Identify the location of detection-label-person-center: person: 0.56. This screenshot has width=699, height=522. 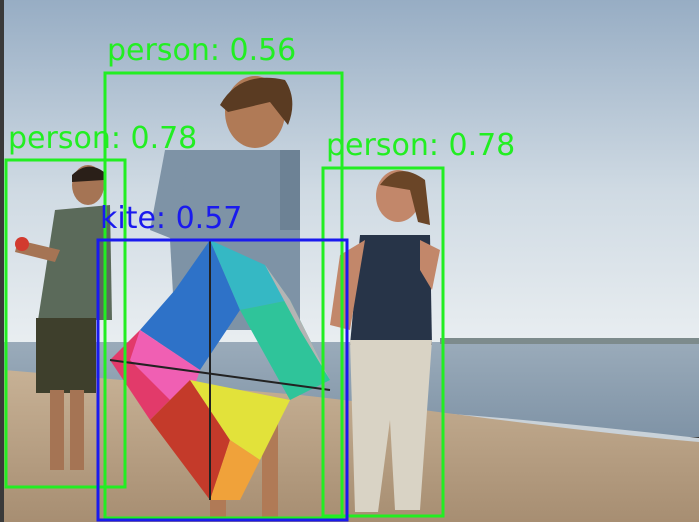
(201, 50).